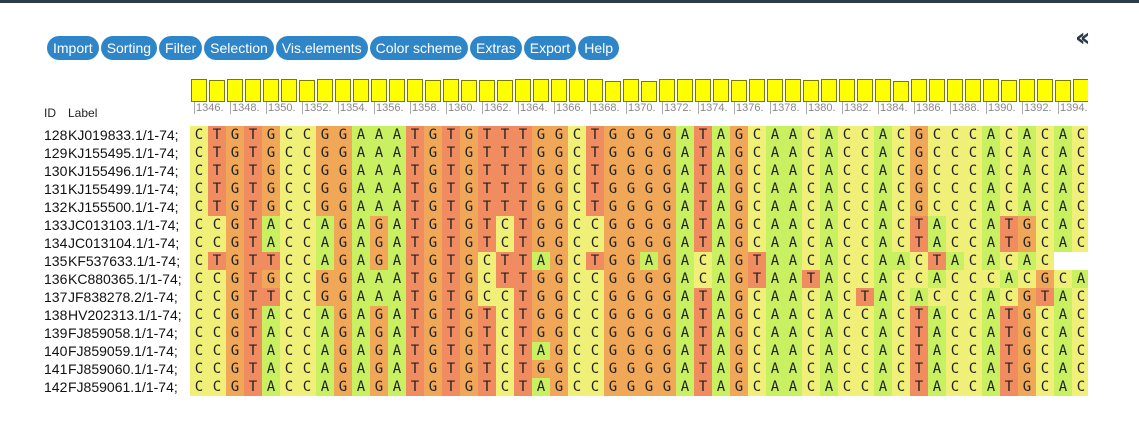 This screenshot has height=444, width=1139. Describe the element at coordinates (550, 48) in the screenshot. I see `toolbar-export-button: Export` at that location.